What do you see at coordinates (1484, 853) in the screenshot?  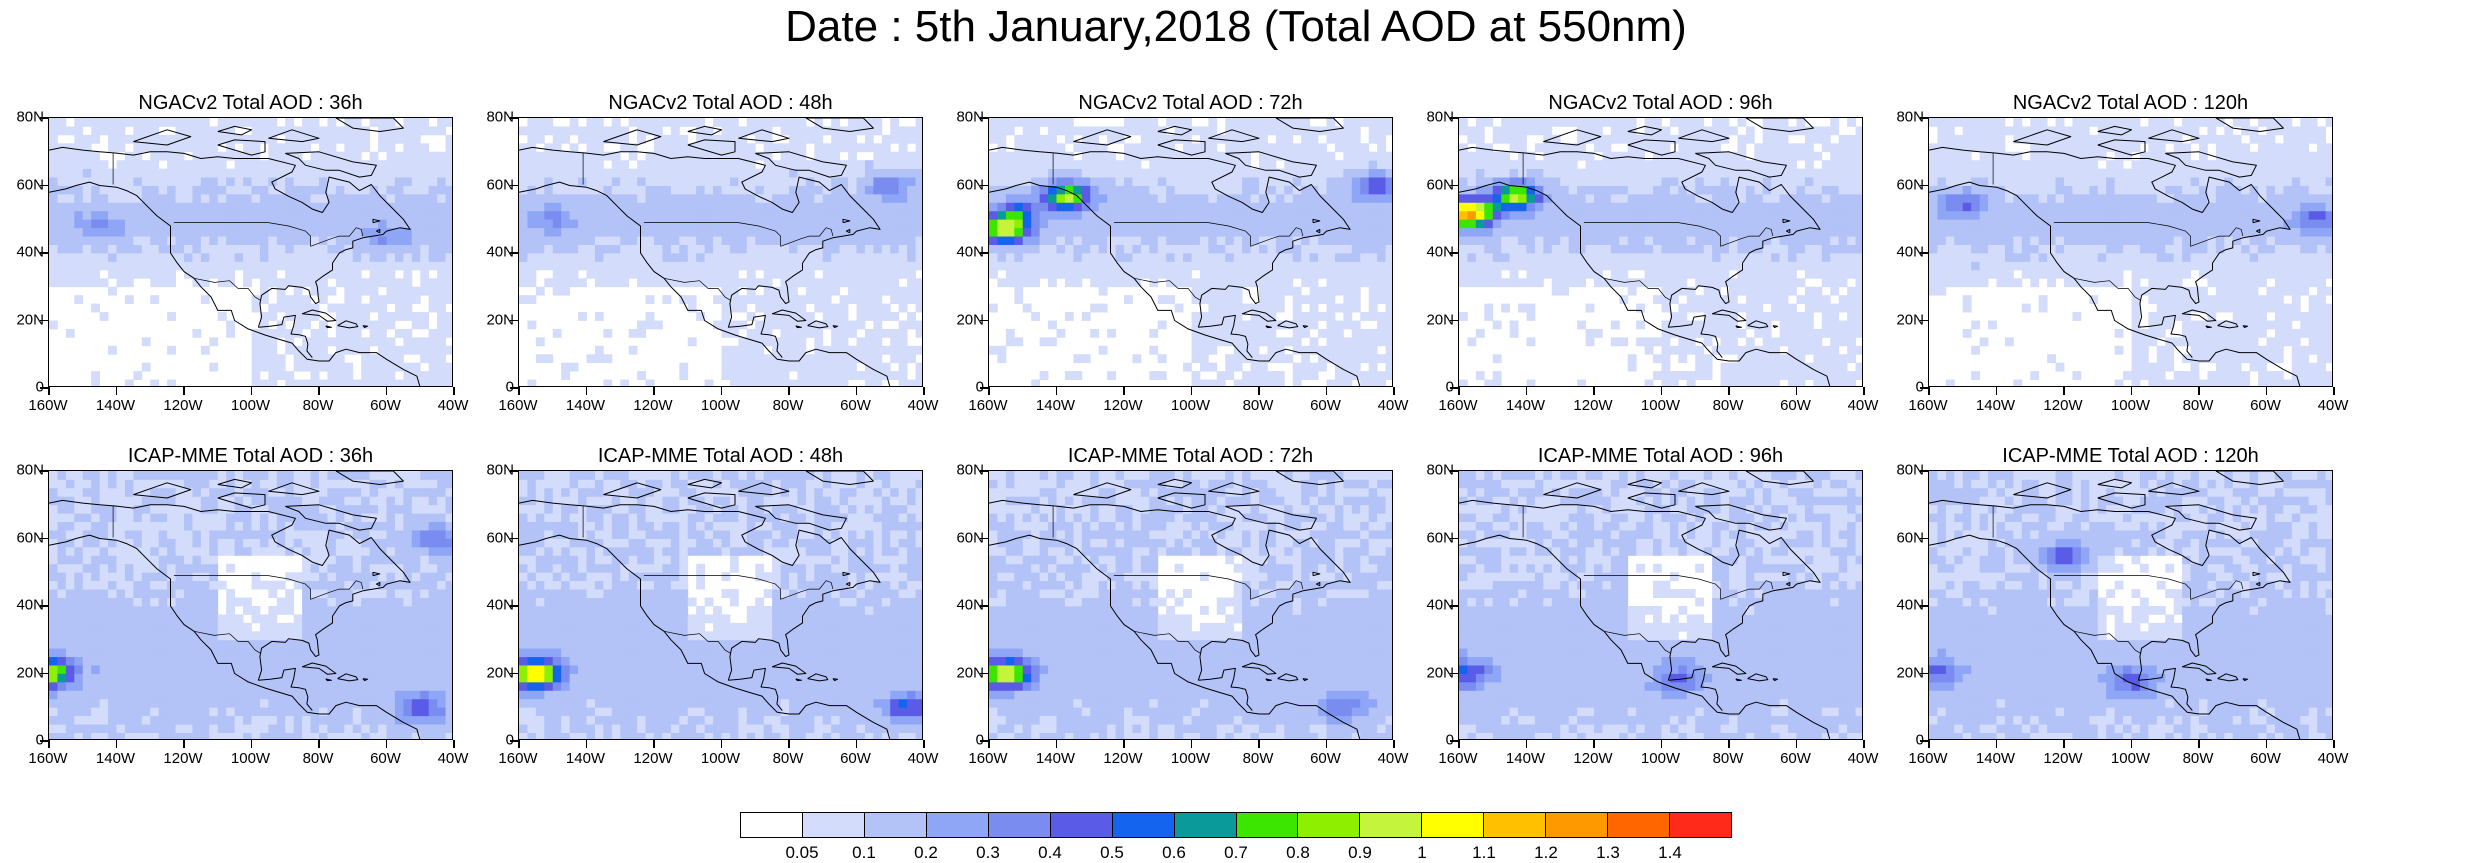 I see `colorbar-label: 1.1` at bounding box center [1484, 853].